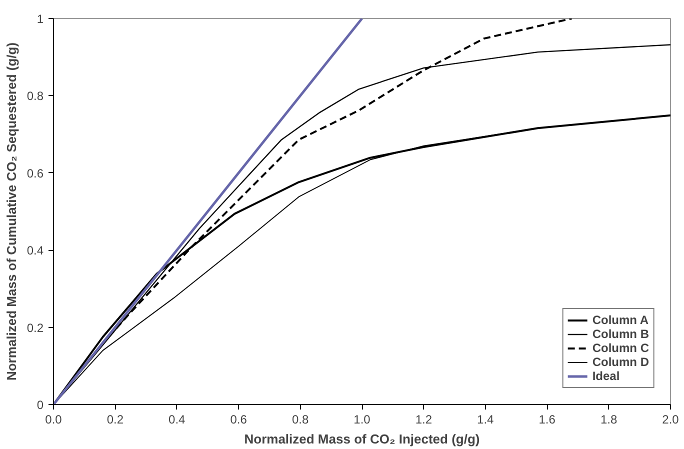  What do you see at coordinates (11, 211) in the screenshot?
I see `y-axis-title: Normalized Mass of Cumulative CO₂ Sequestered (g/g)` at bounding box center [11, 211].